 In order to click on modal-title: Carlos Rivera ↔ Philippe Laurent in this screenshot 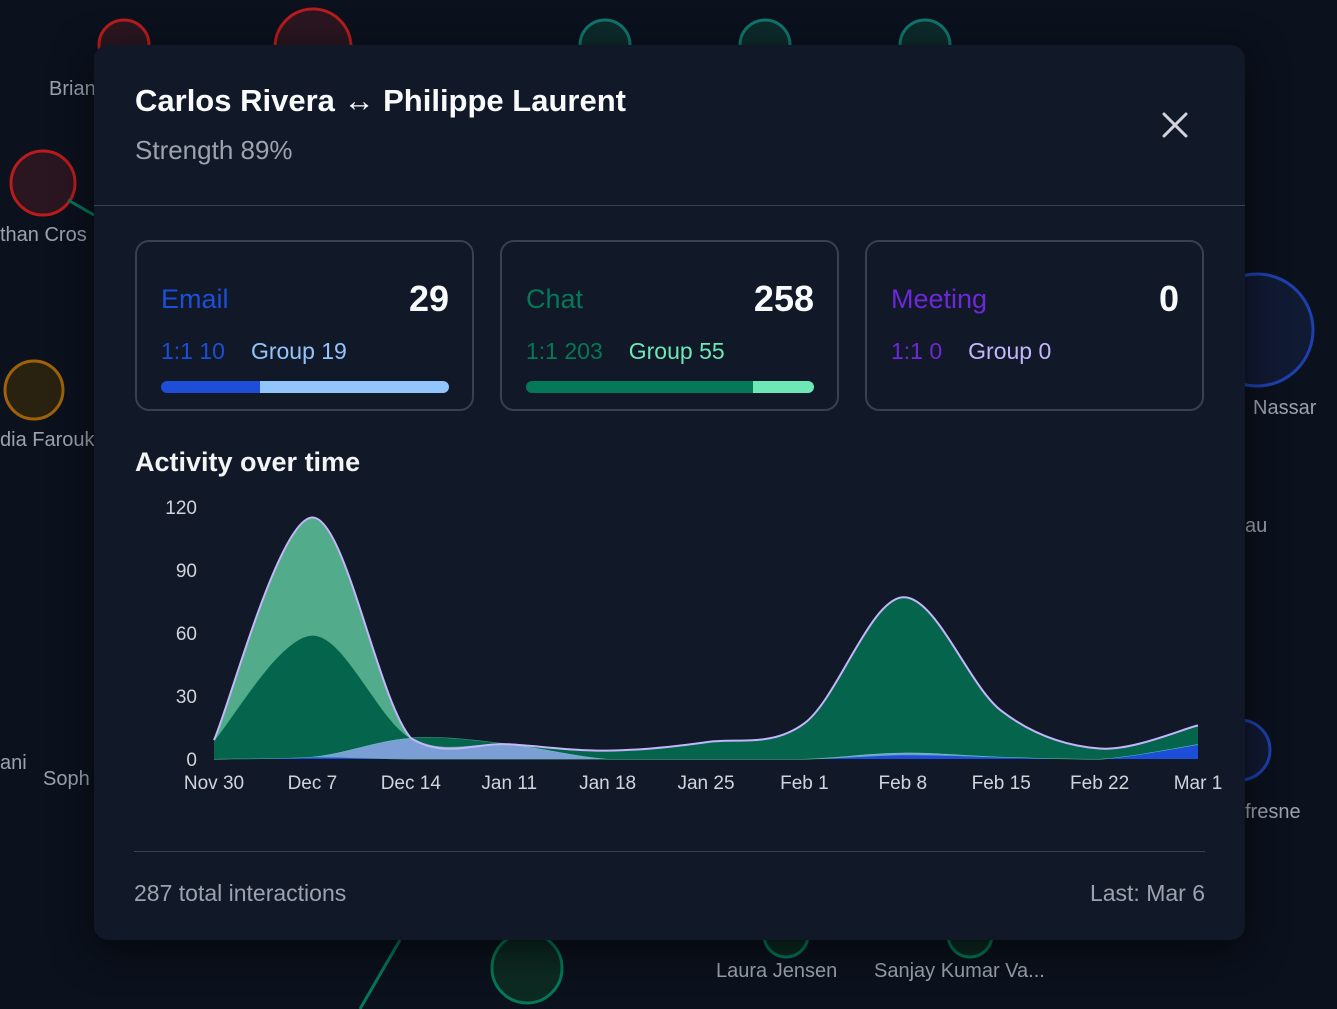, I will do `click(380, 100)`.